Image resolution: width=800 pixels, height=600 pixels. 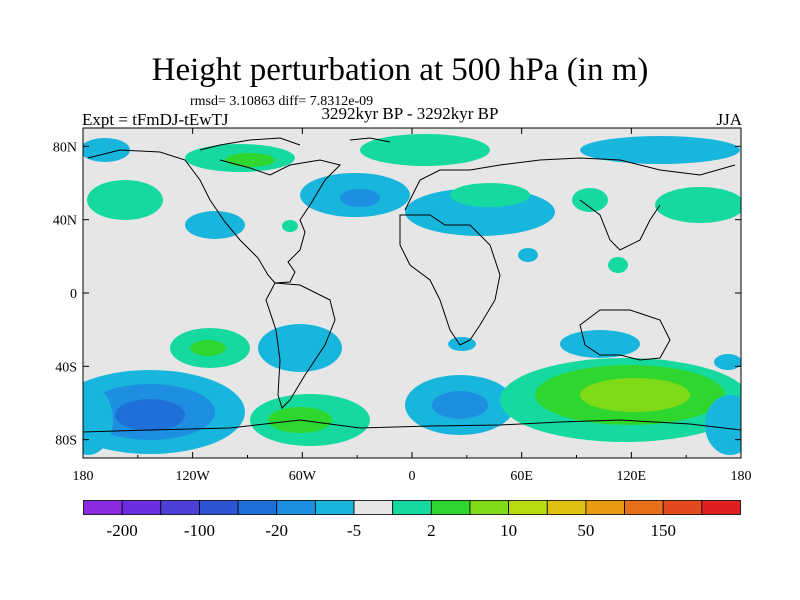 What do you see at coordinates (431, 530) in the screenshot?
I see `colorbar-label: 2` at bounding box center [431, 530].